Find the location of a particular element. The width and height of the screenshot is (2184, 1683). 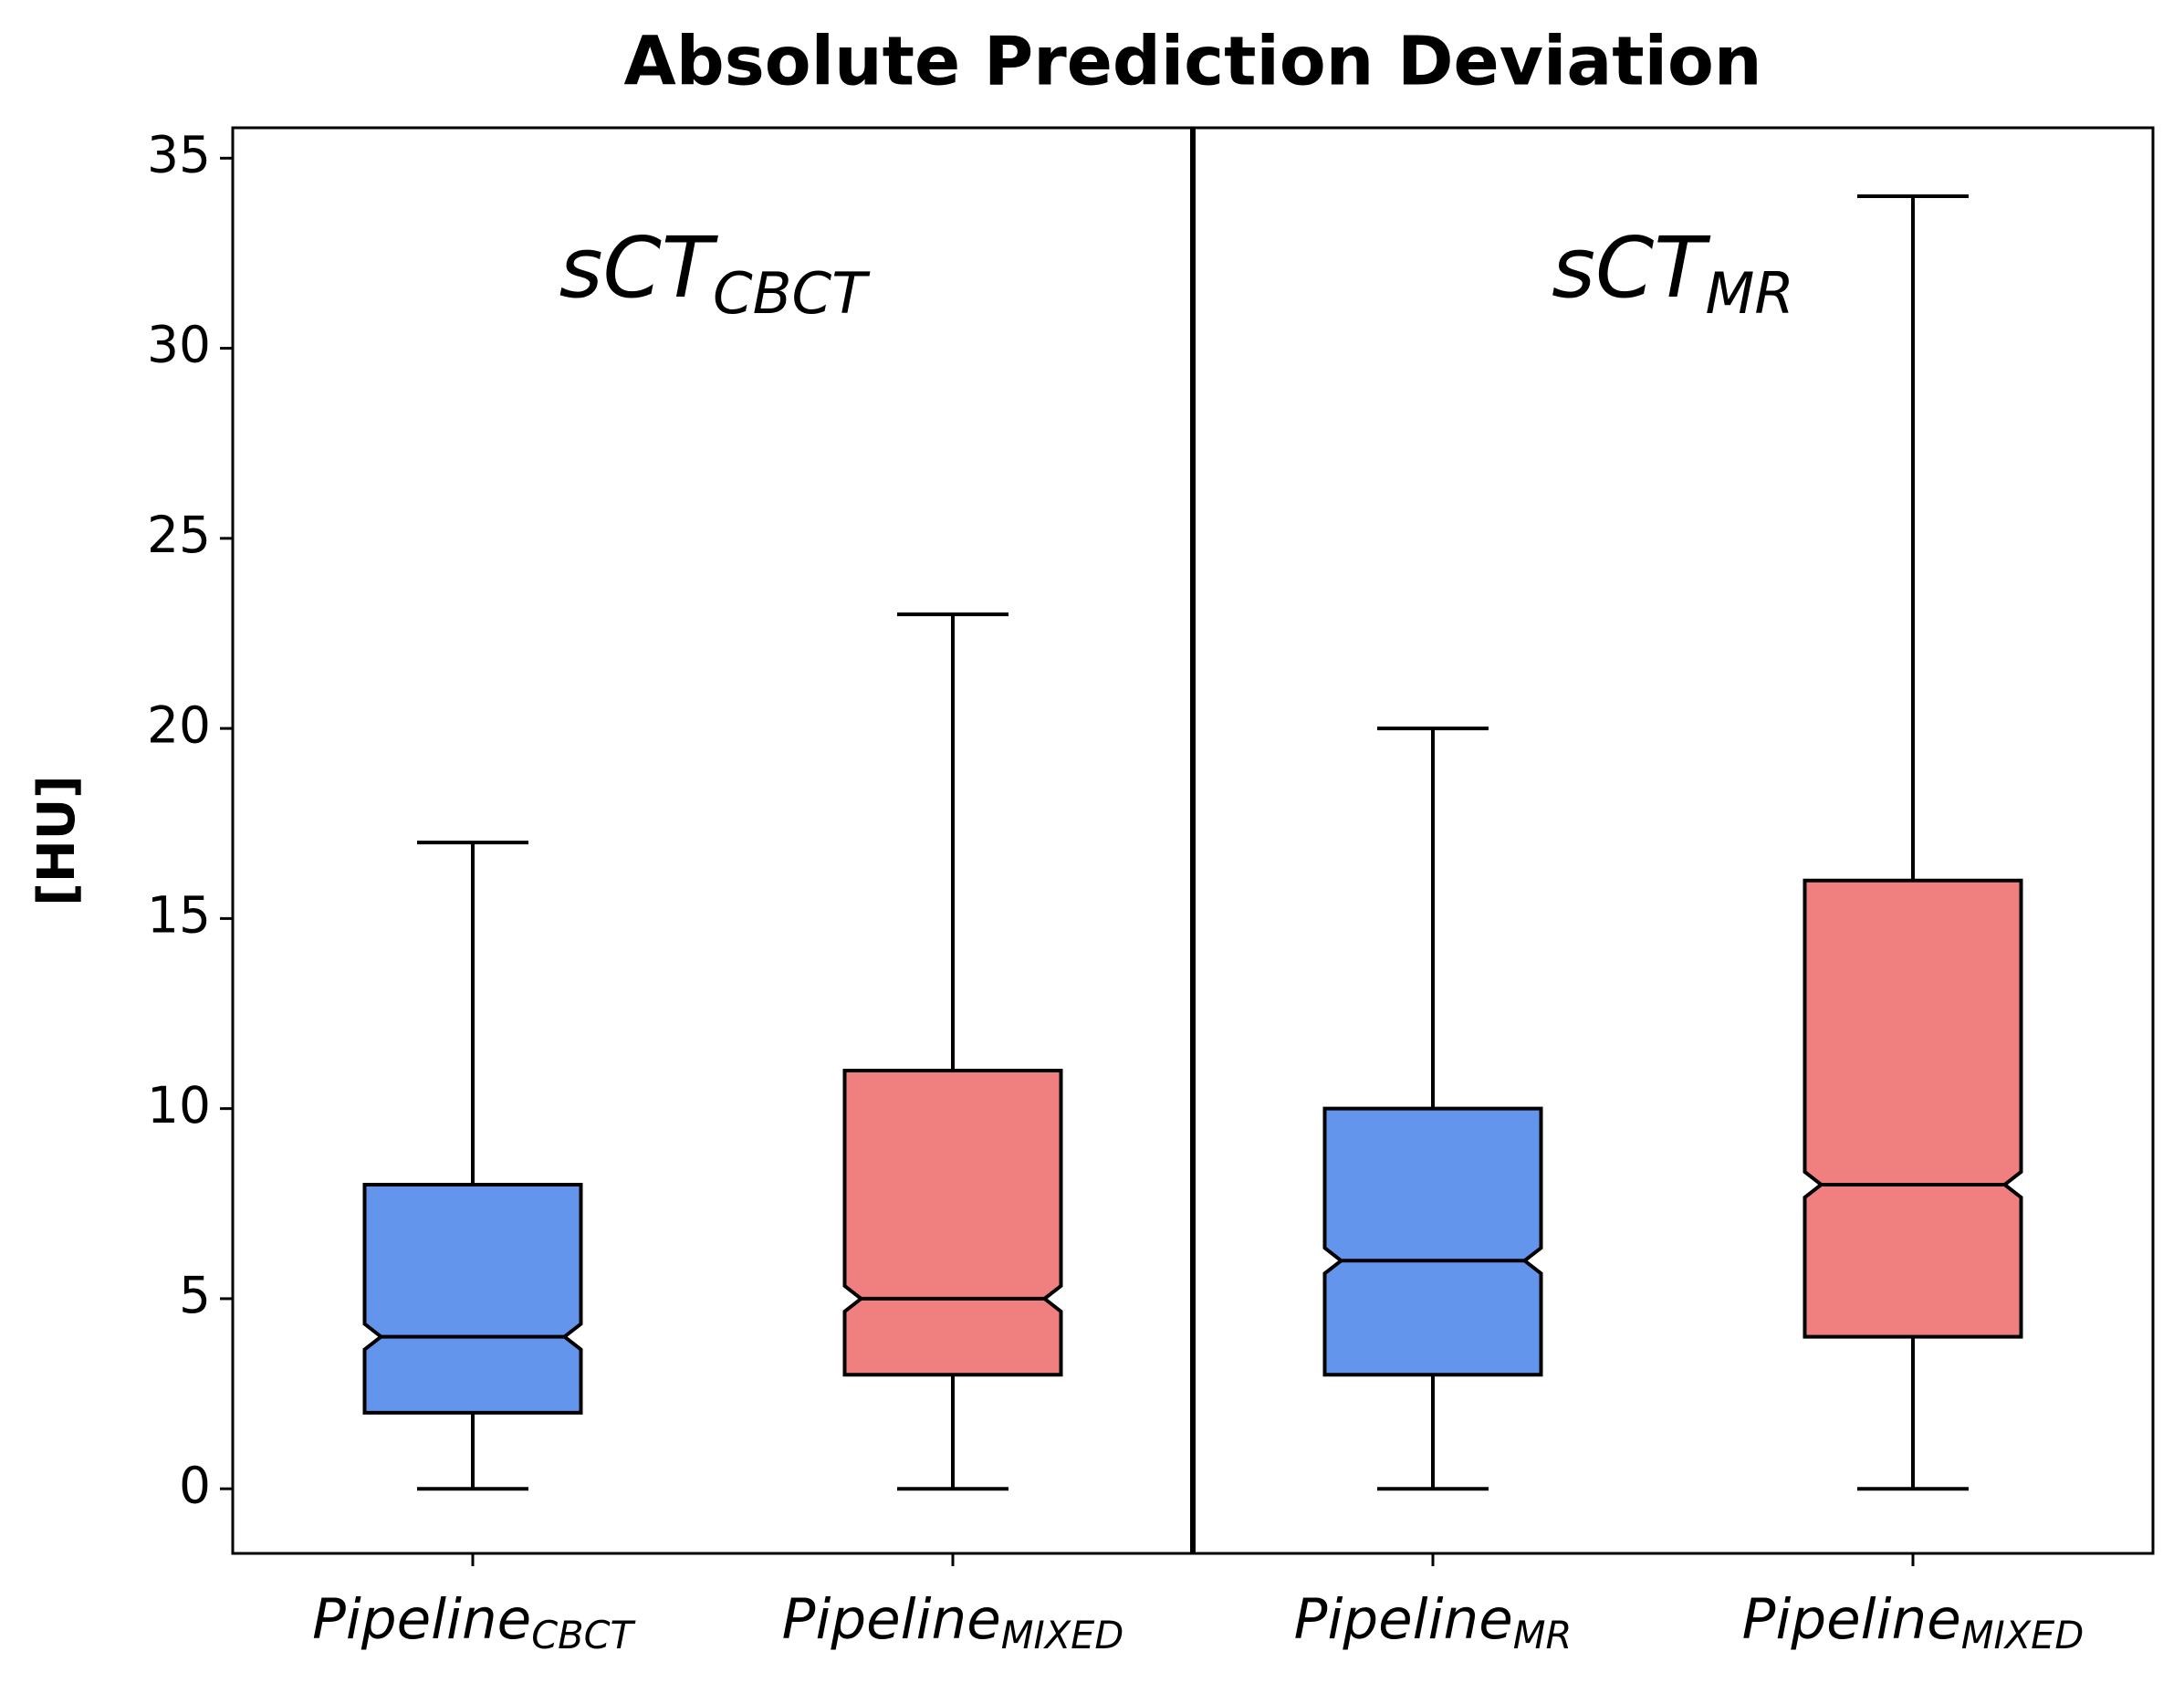

chart-title: Absolute Prediction Deviation is located at coordinates (1192, 62).